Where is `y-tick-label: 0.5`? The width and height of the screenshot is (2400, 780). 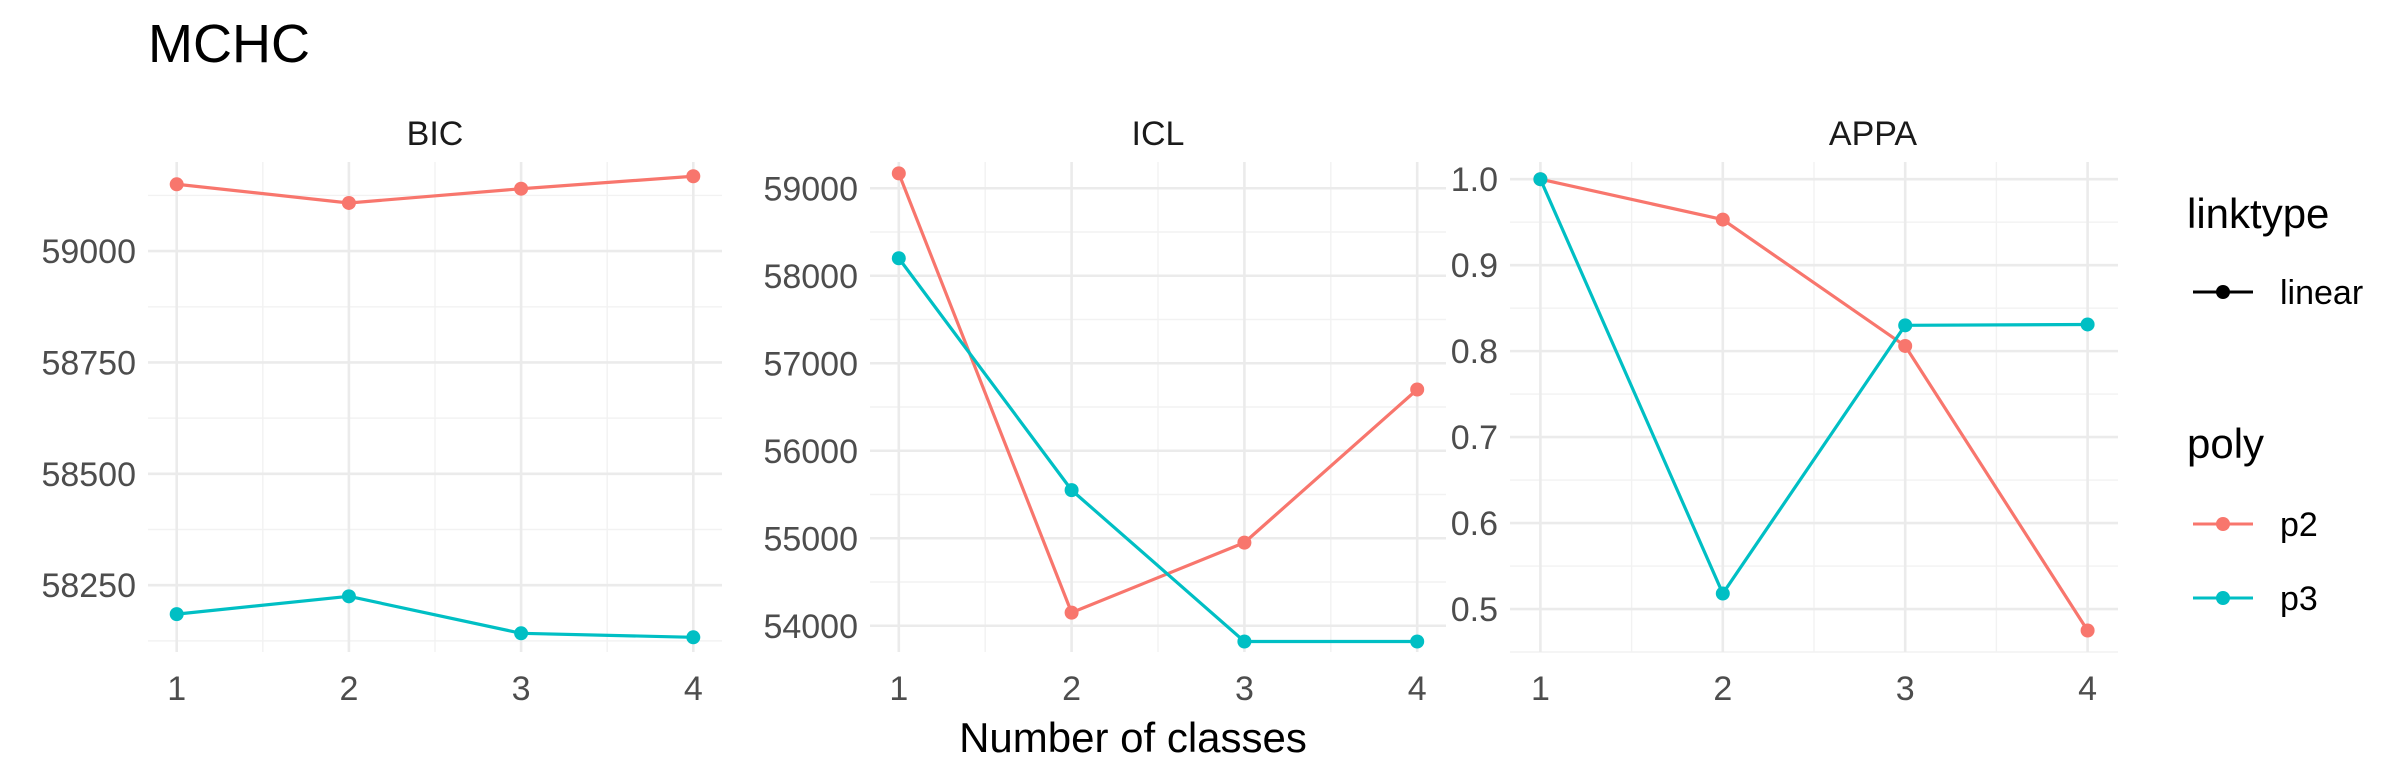 y-tick-label: 0.5 is located at coordinates (1474, 610).